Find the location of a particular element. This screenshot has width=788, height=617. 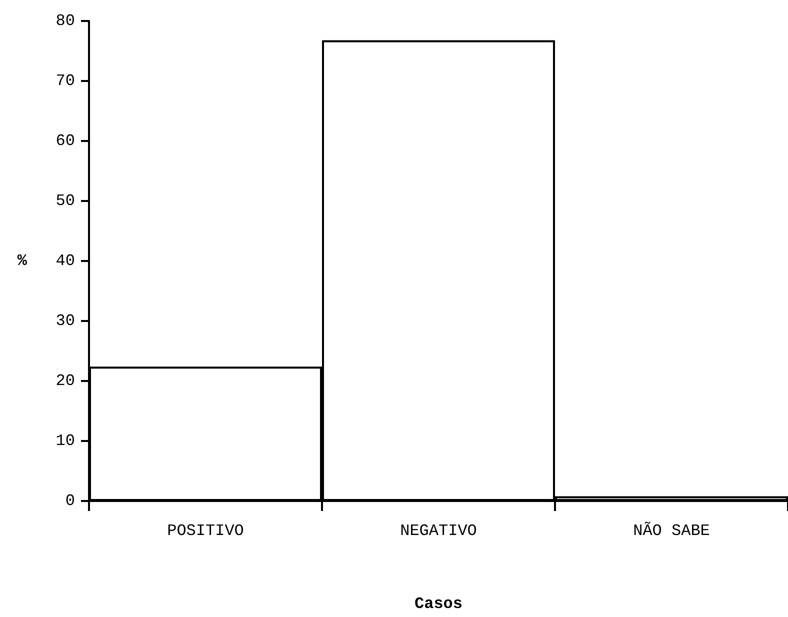

y-tick-label: 70 is located at coordinates (65, 81).